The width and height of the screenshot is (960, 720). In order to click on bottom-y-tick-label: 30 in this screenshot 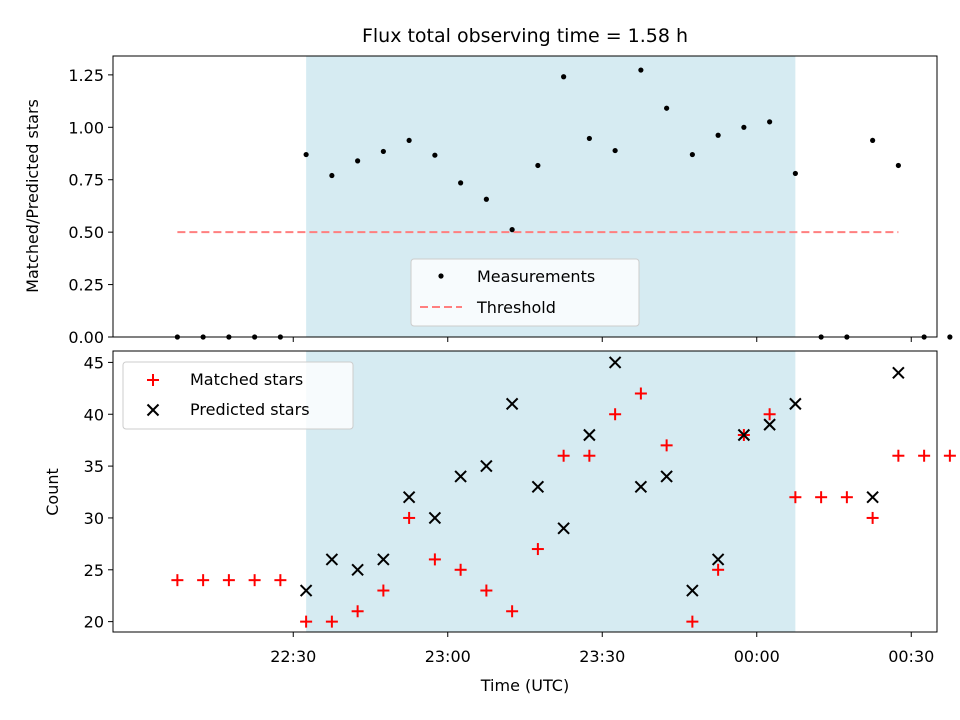, I will do `click(94, 518)`.